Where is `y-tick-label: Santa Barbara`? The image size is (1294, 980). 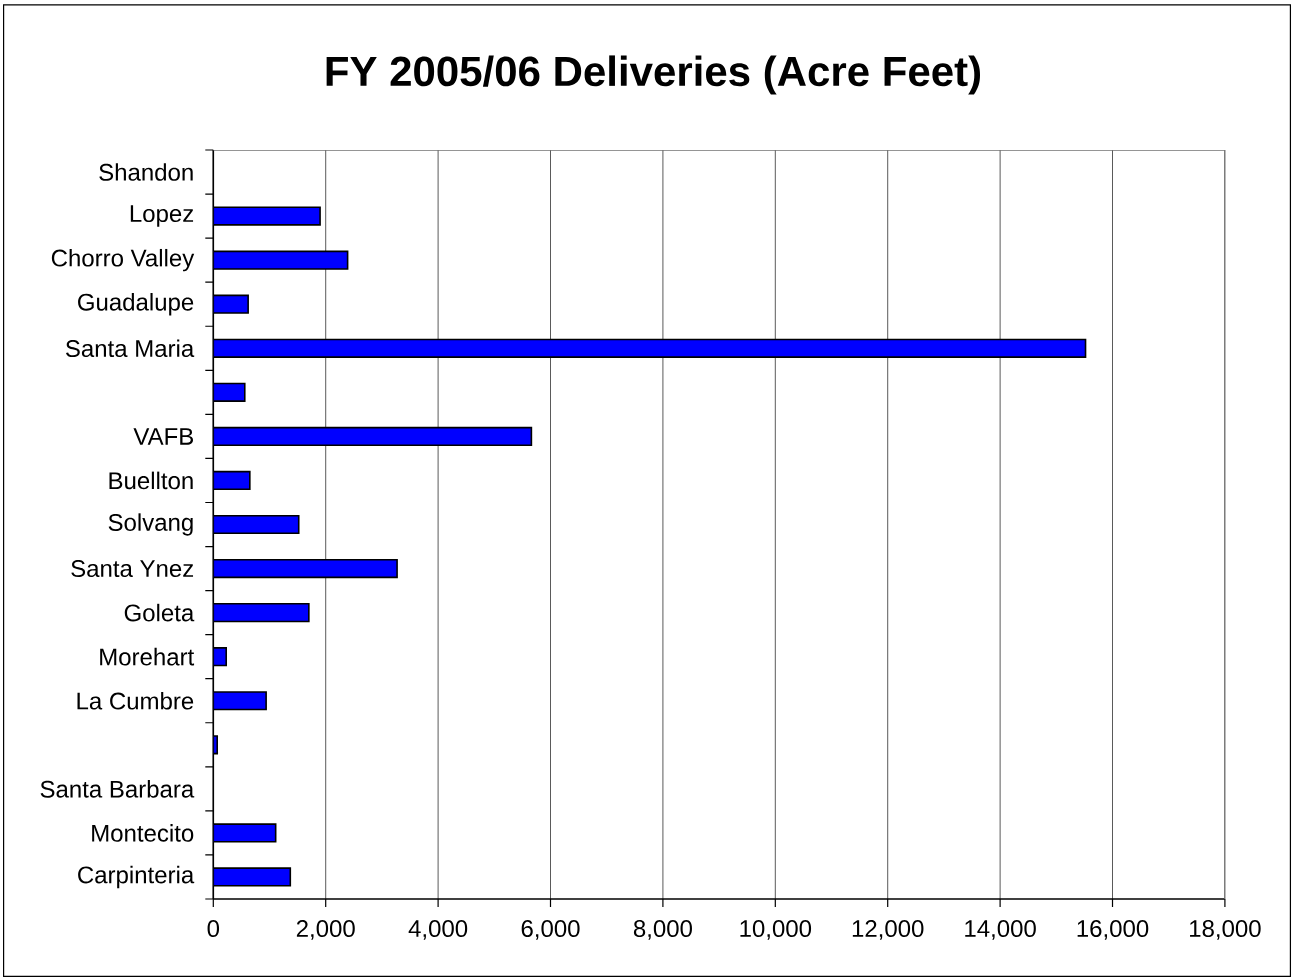 y-tick-label: Santa Barbara is located at coordinates (117, 789).